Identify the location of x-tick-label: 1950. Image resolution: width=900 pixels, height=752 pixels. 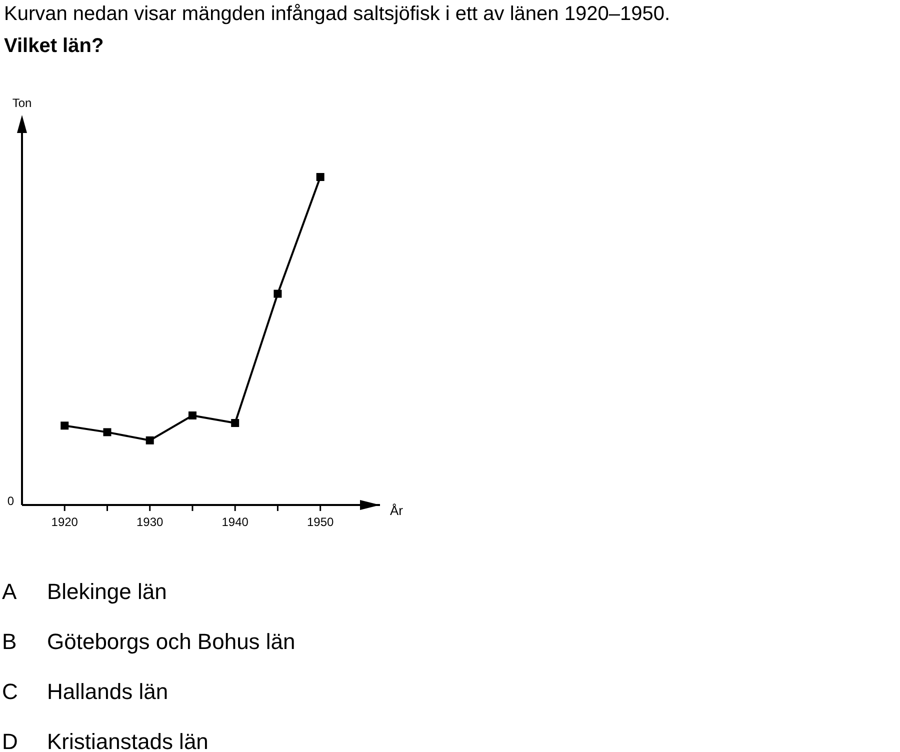
(320, 522).